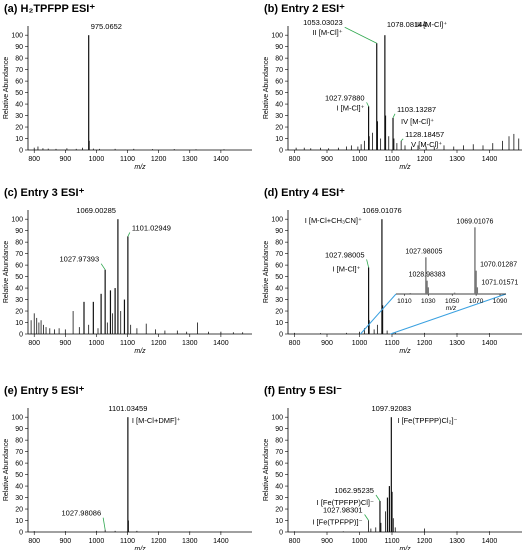 This screenshot has width=526, height=550. I want to click on peak-label: I [M-Cl]⁺, so click(346, 268).